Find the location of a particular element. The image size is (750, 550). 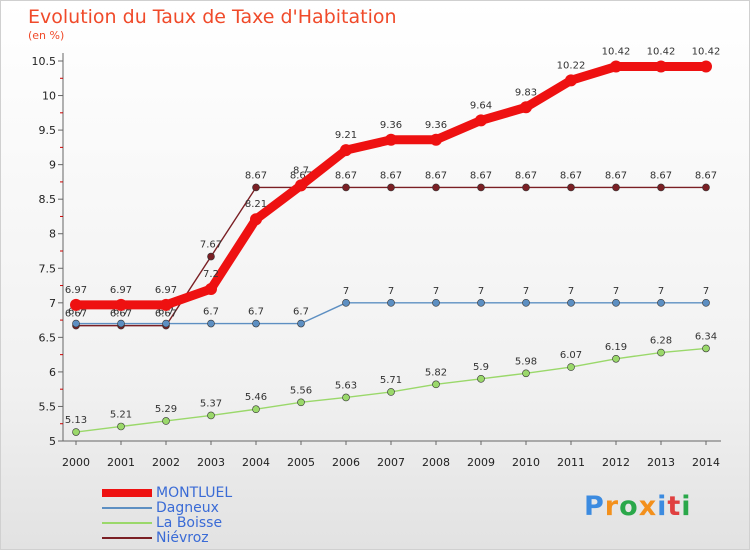

x-tick-label: 2007 is located at coordinates (391, 462).